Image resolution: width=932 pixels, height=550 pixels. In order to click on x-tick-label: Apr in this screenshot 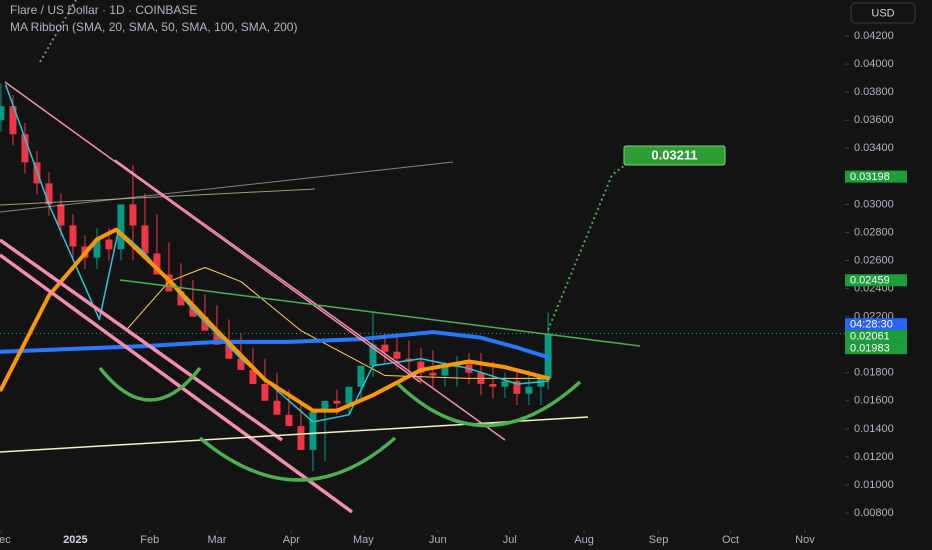, I will do `click(291, 540)`.